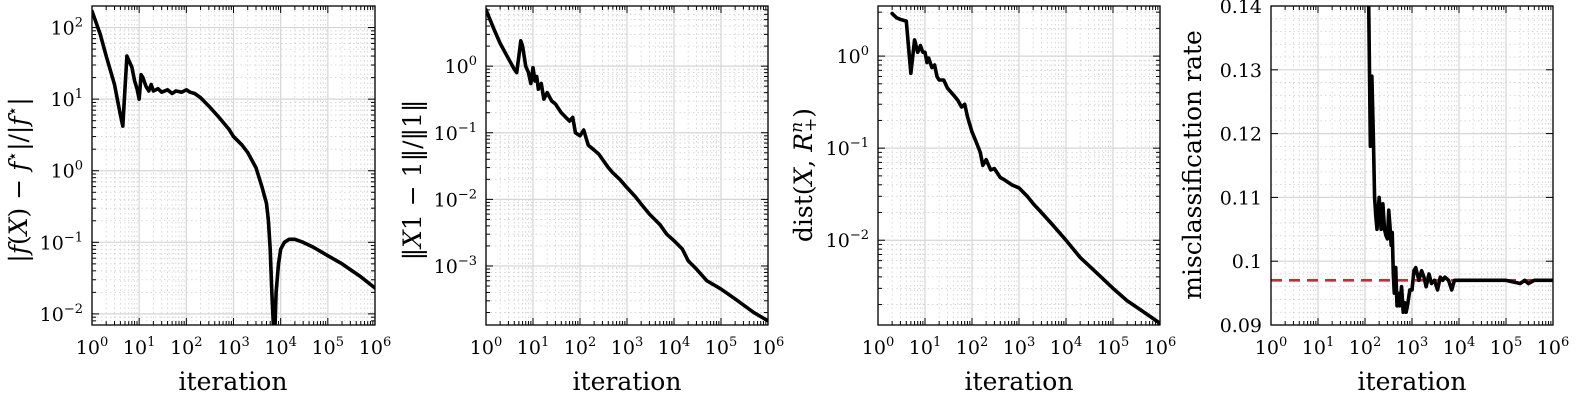  What do you see at coordinates (18, 179) in the screenshot?
I see `y-axis-title: |f(X) − f⋆|/|f⋆|` at bounding box center [18, 179].